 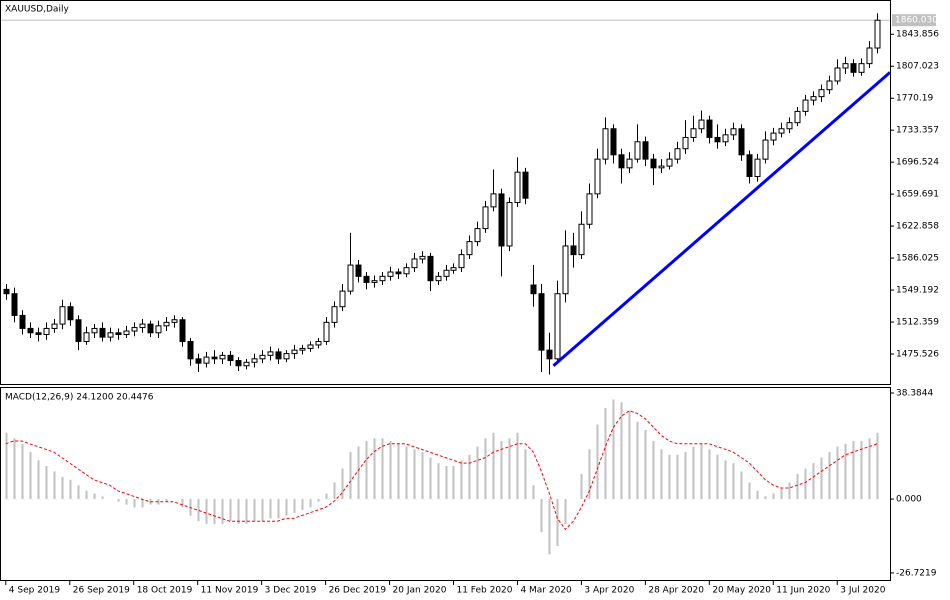 I want to click on x-tick-label: 4 Mar 2020, so click(x=546, y=591).